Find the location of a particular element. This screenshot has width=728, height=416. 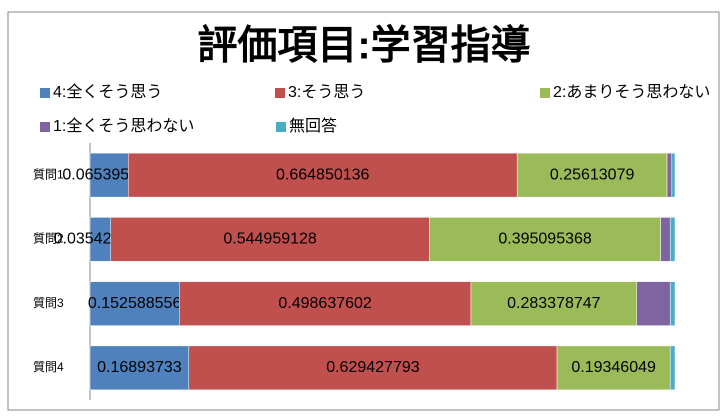

legend-label: 4:全くそう思う is located at coordinates (107, 92).